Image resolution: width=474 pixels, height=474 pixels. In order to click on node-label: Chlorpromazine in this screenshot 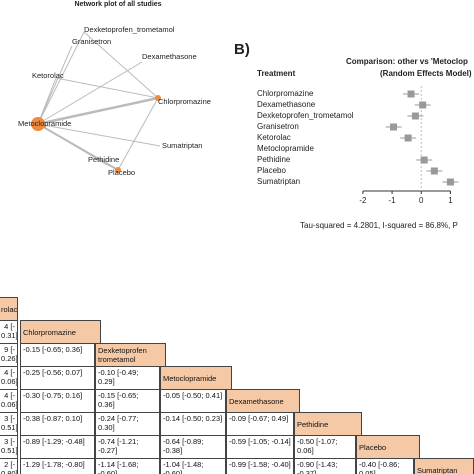, I will do `click(184, 101)`.